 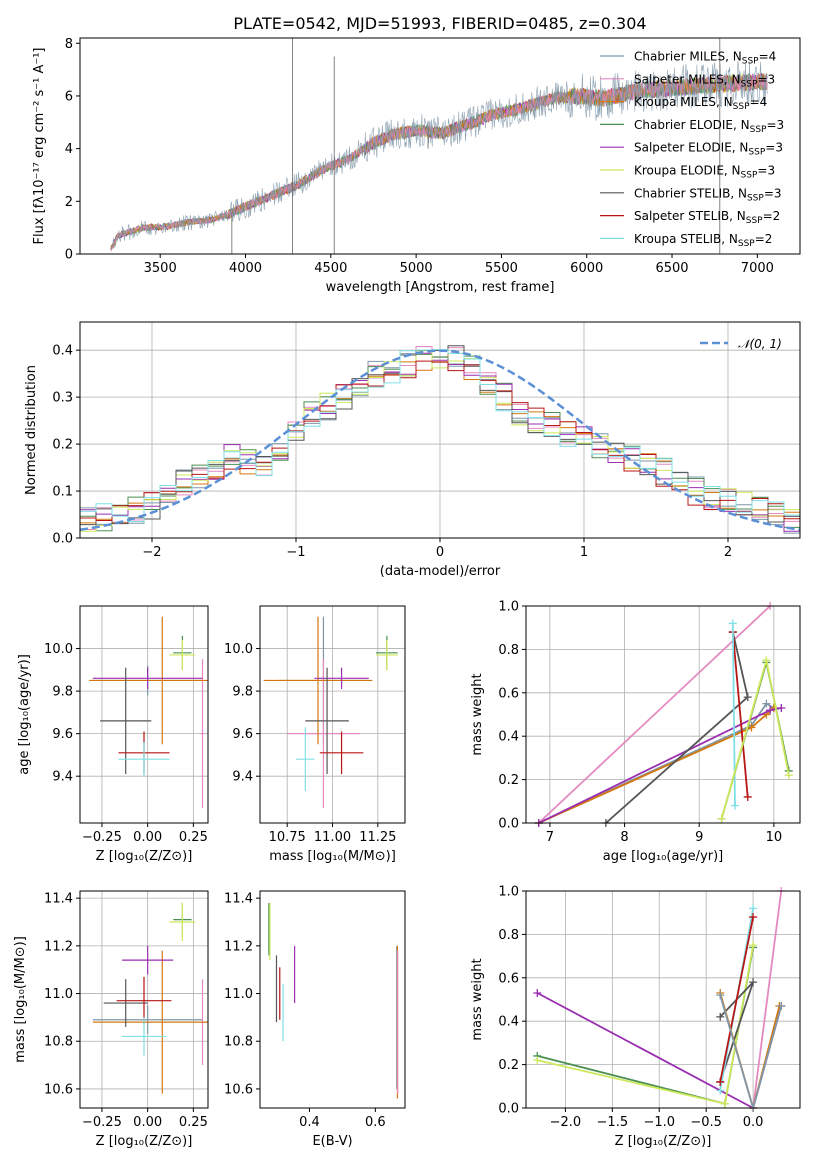 What do you see at coordinates (287, 837) in the screenshot?
I see `x-tick-label: 10.75` at bounding box center [287, 837].